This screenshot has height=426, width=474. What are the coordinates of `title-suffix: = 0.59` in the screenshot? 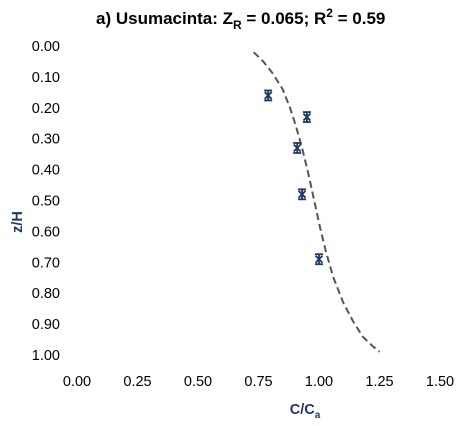 It's located at (359, 18).